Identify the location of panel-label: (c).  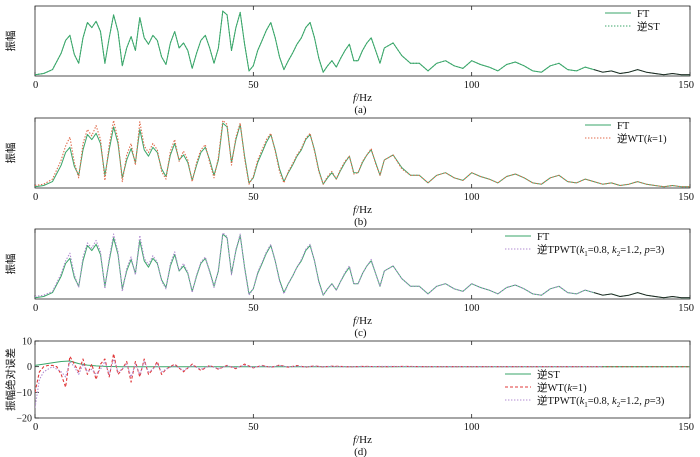
(360, 333).